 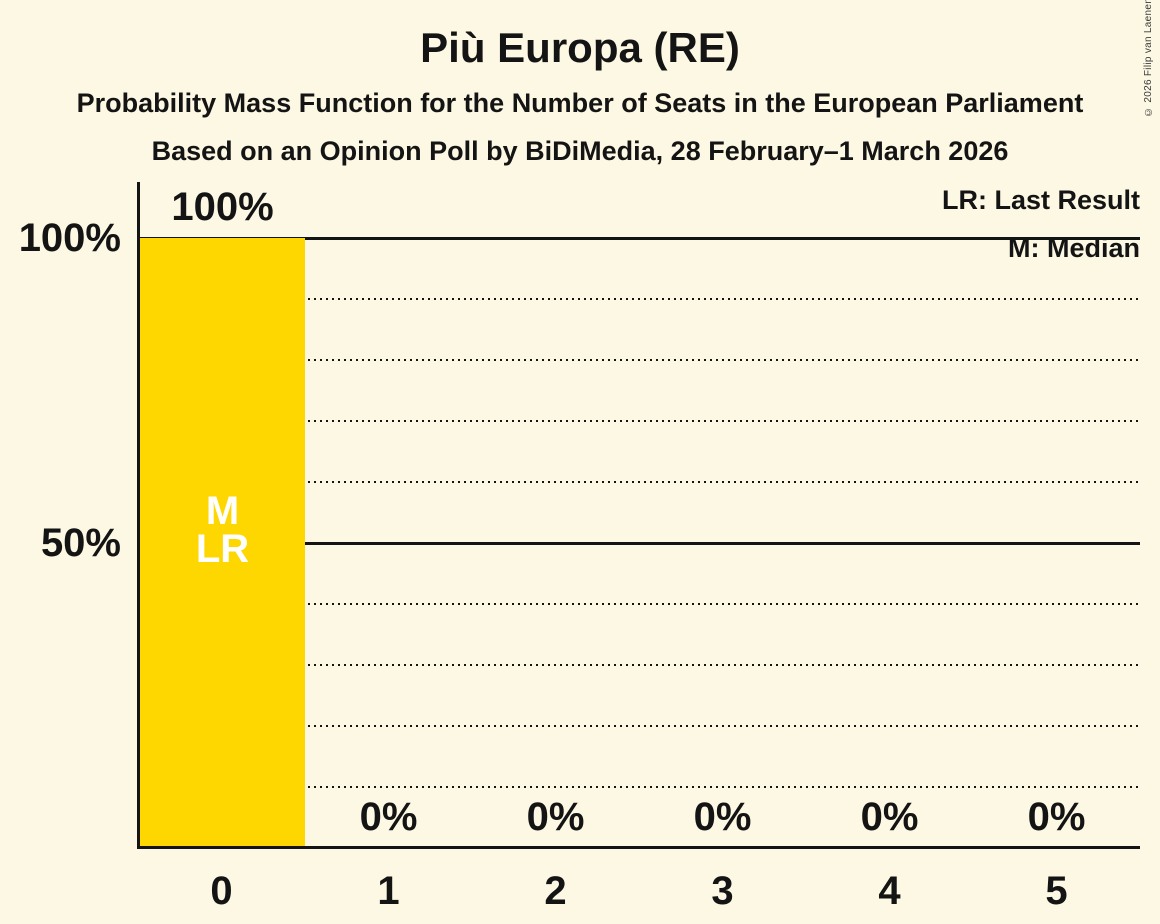 I want to click on legend-last-result: LR: Last Result, so click(x=1040, y=200).